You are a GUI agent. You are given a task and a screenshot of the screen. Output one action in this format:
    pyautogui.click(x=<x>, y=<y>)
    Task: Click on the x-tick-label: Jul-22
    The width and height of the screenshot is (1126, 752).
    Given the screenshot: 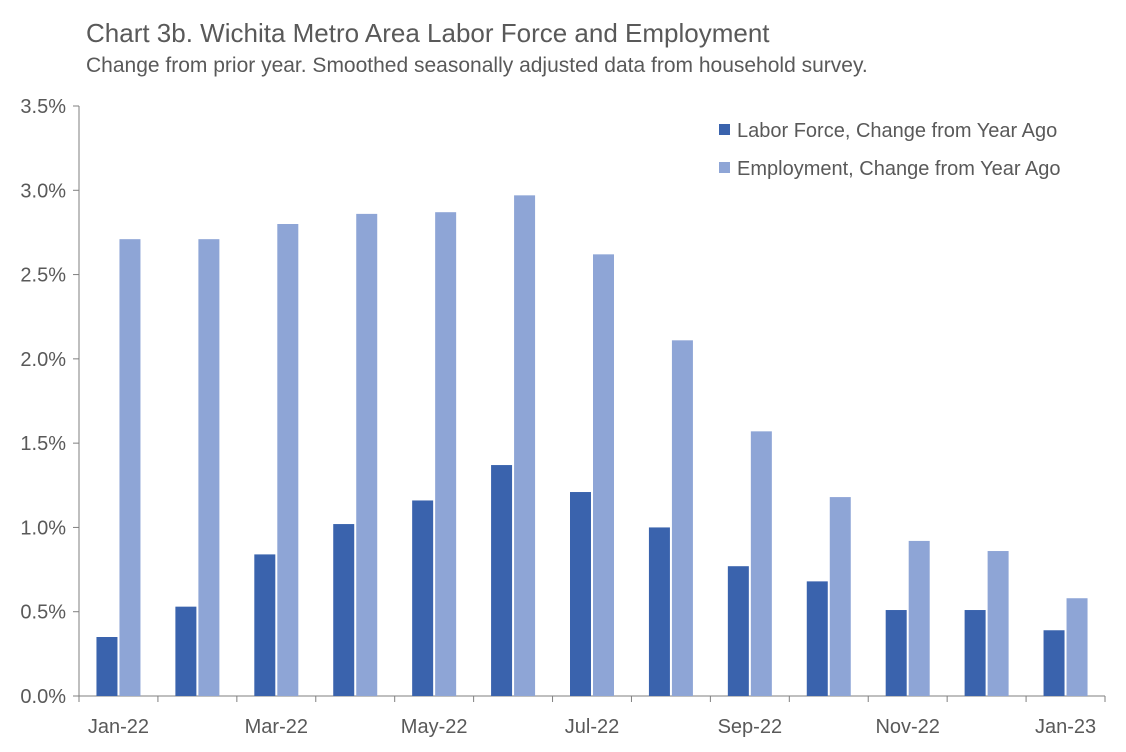 What is the action you would take?
    pyautogui.click(x=592, y=727)
    